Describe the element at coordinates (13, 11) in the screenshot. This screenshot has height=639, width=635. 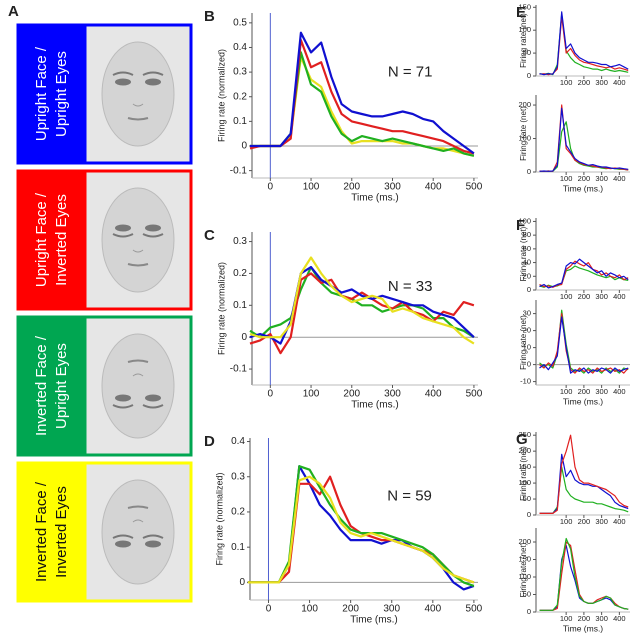
I see `panel-letter: A` at that location.